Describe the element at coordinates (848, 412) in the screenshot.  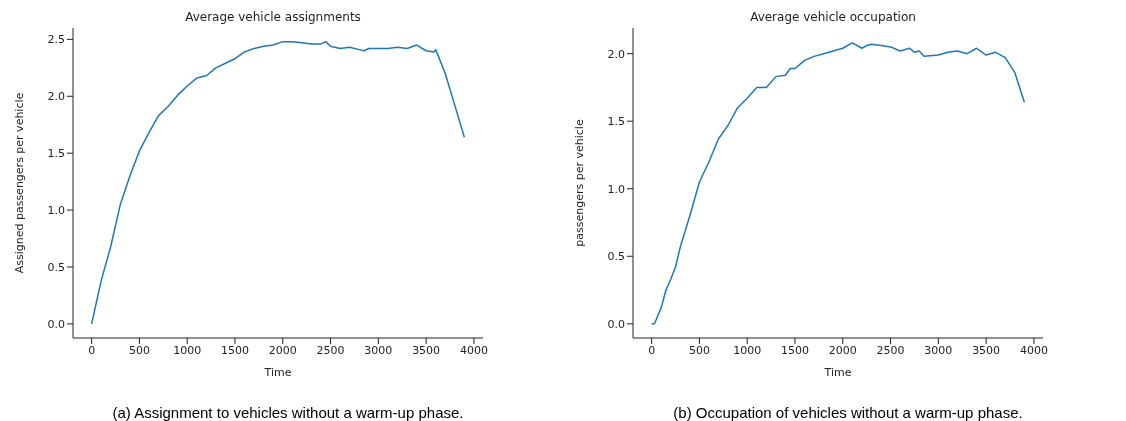
I see `text: (b) Occupation of vehicles without a warm-up phase.` at that location.